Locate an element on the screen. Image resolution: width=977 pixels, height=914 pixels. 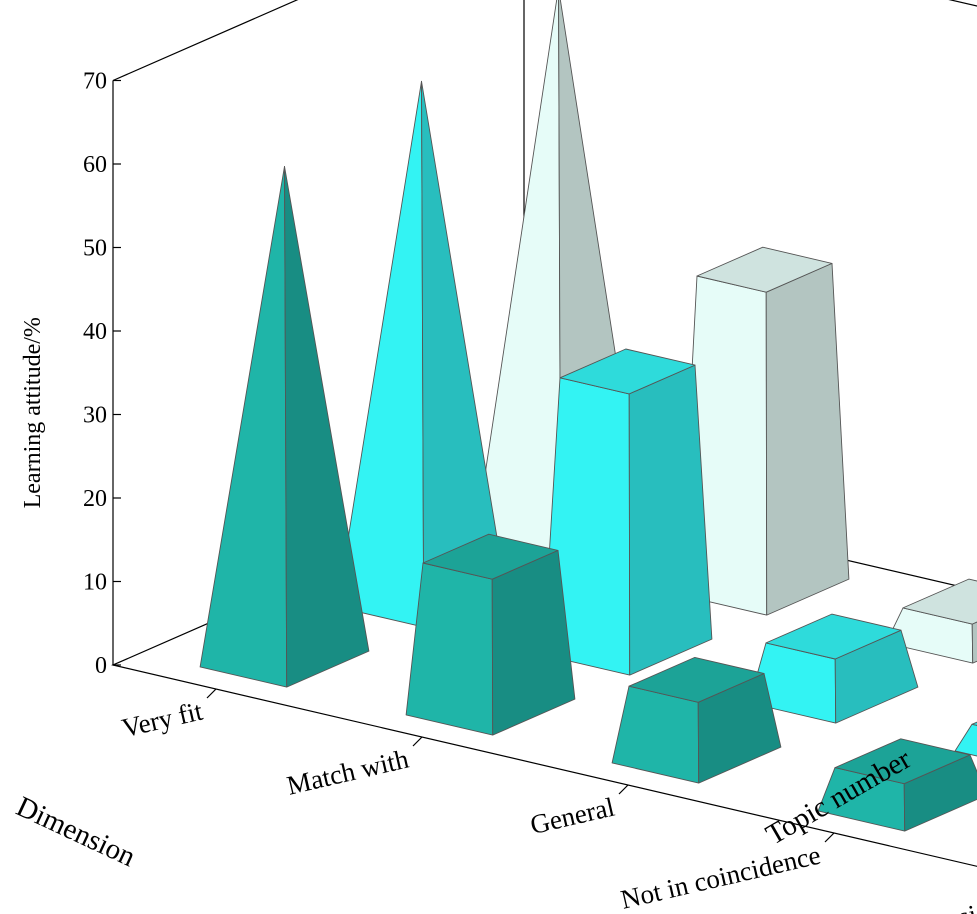
x-axis-title: Dimension is located at coordinates (75, 831).